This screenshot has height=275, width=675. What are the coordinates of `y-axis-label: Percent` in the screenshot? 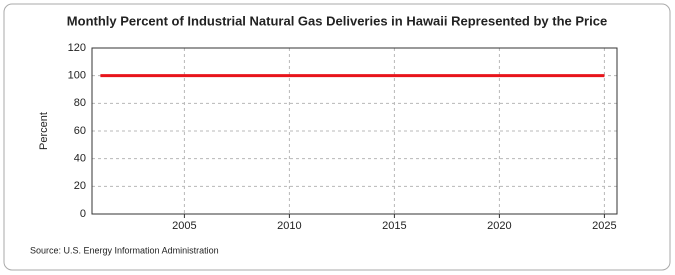 It's located at (44, 131).